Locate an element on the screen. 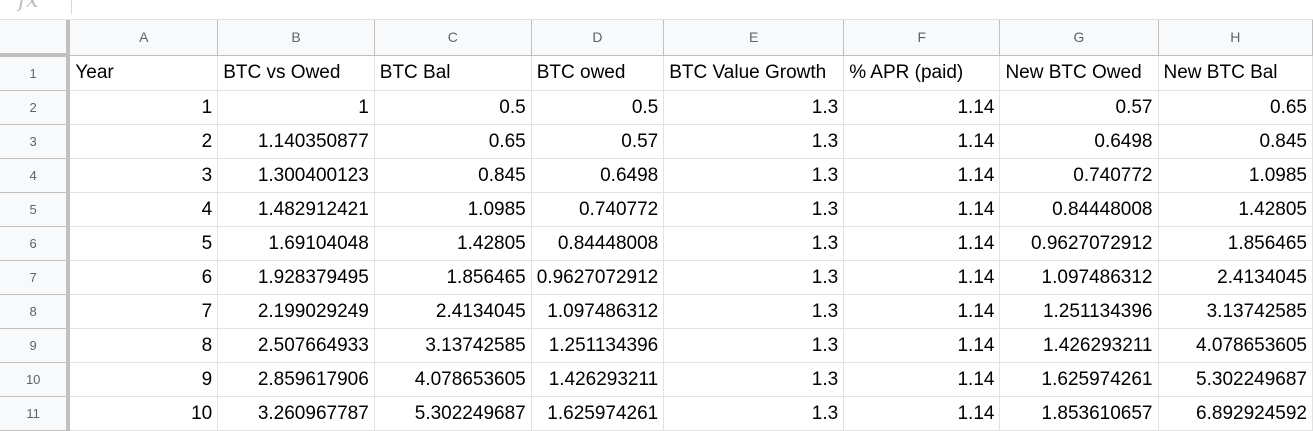 This screenshot has width=1313, height=431. column-header-c: C is located at coordinates (453, 38).